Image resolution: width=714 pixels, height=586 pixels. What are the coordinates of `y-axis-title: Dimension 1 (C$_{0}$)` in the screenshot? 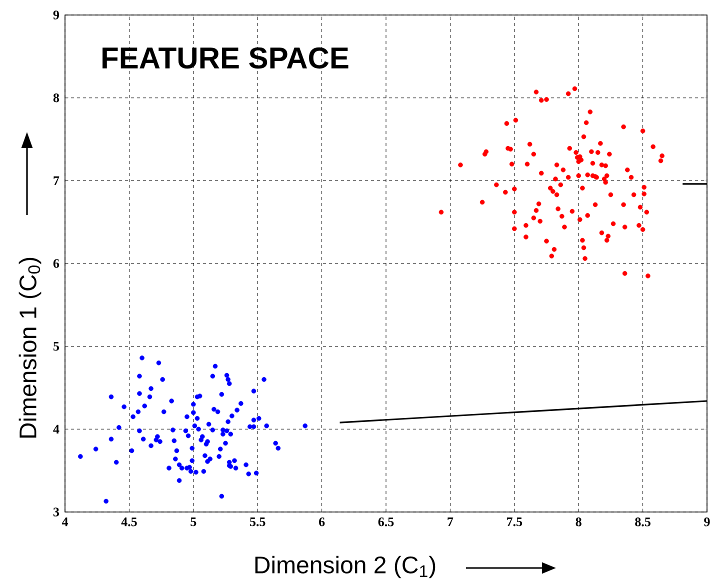 It's located at (30, 348).